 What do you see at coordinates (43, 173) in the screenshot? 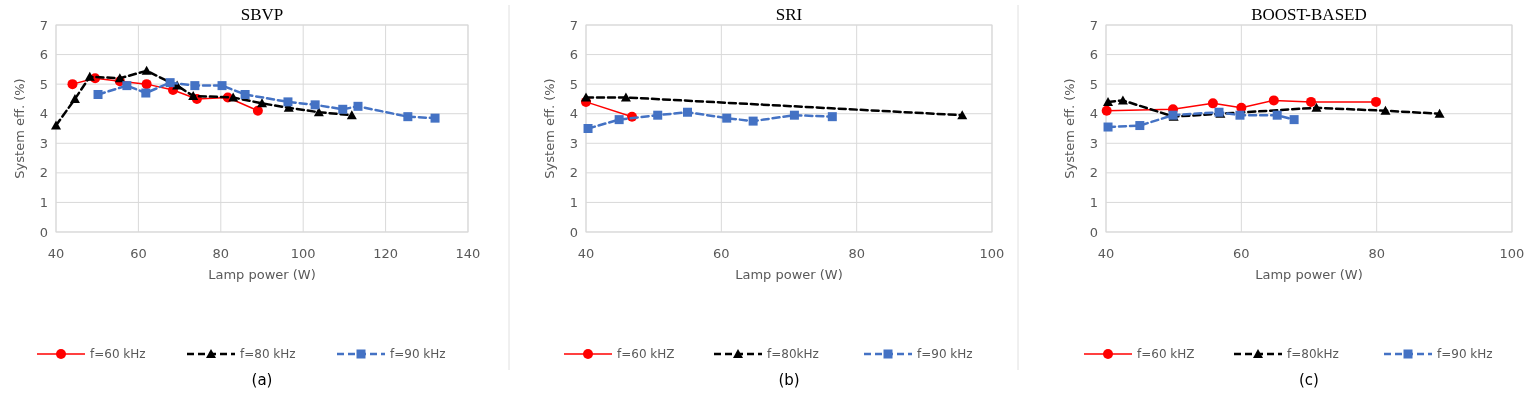
I see `y-tick-label: 2` at bounding box center [43, 173].